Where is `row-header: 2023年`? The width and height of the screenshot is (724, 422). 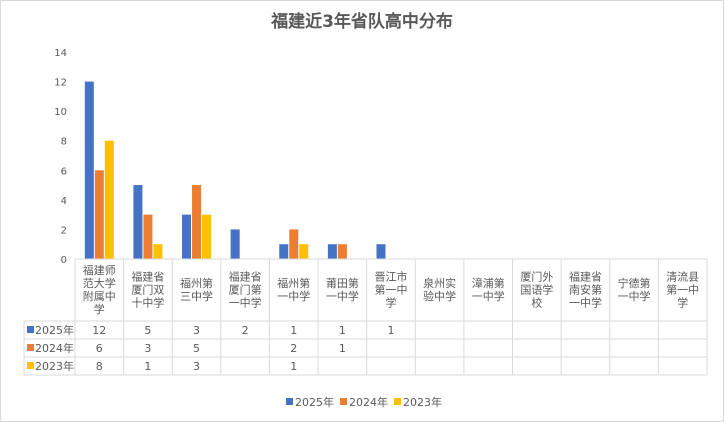 row-header: 2023年 is located at coordinates (54, 366).